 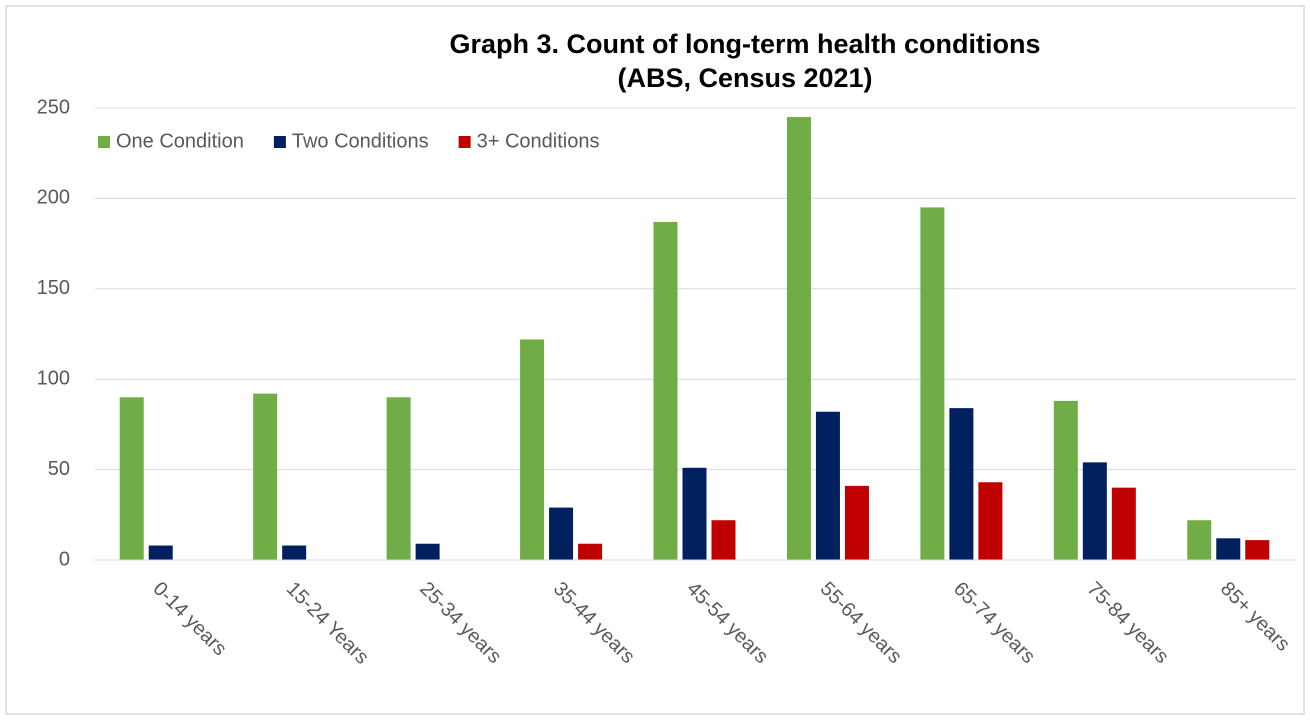 What do you see at coordinates (53, 107) in the screenshot?
I see `y-tick-label: 250` at bounding box center [53, 107].